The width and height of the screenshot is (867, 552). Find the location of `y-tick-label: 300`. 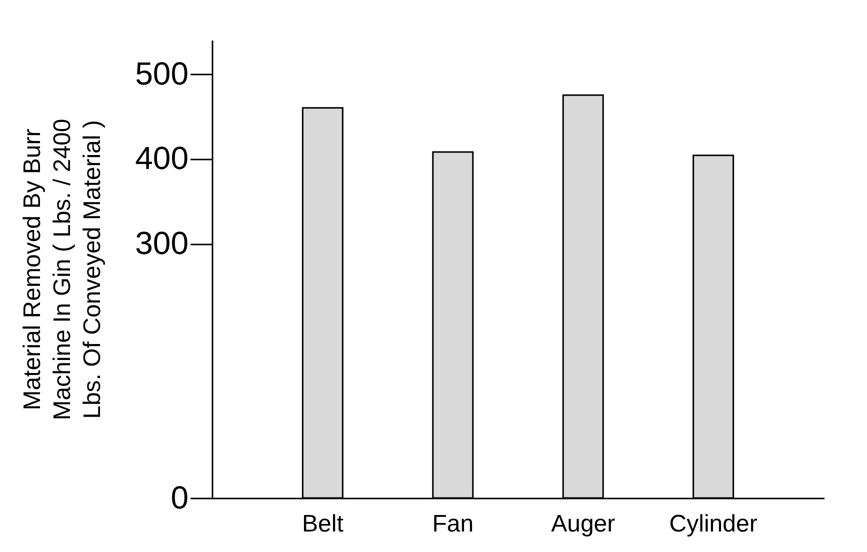

y-tick-label: 300 is located at coordinates (161, 243).